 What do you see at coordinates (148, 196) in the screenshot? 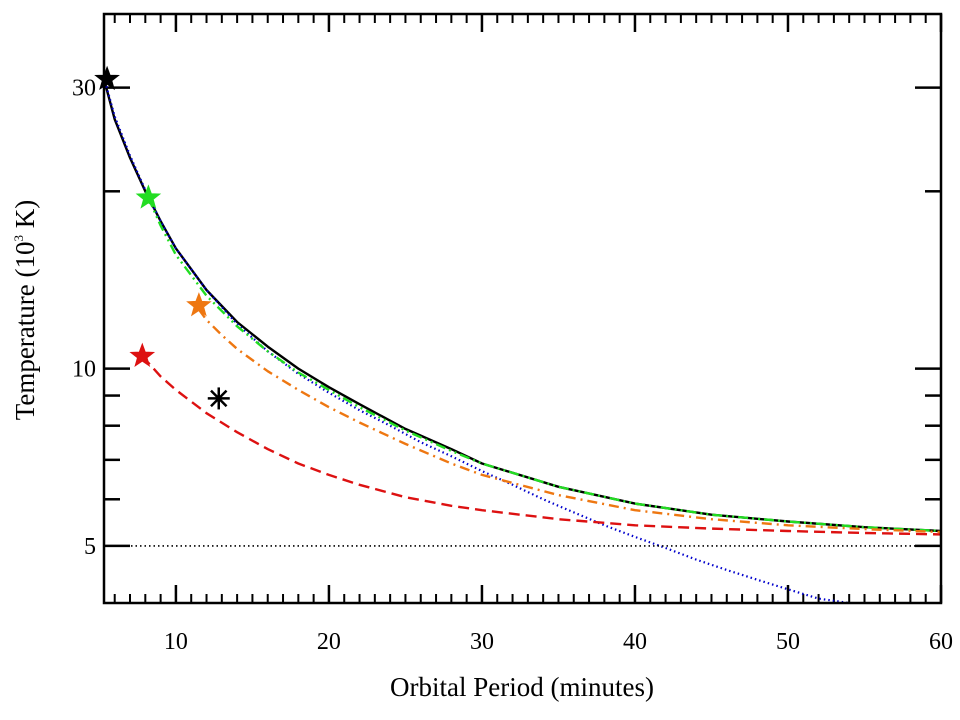
I see `marker-green-star` at bounding box center [148, 196].